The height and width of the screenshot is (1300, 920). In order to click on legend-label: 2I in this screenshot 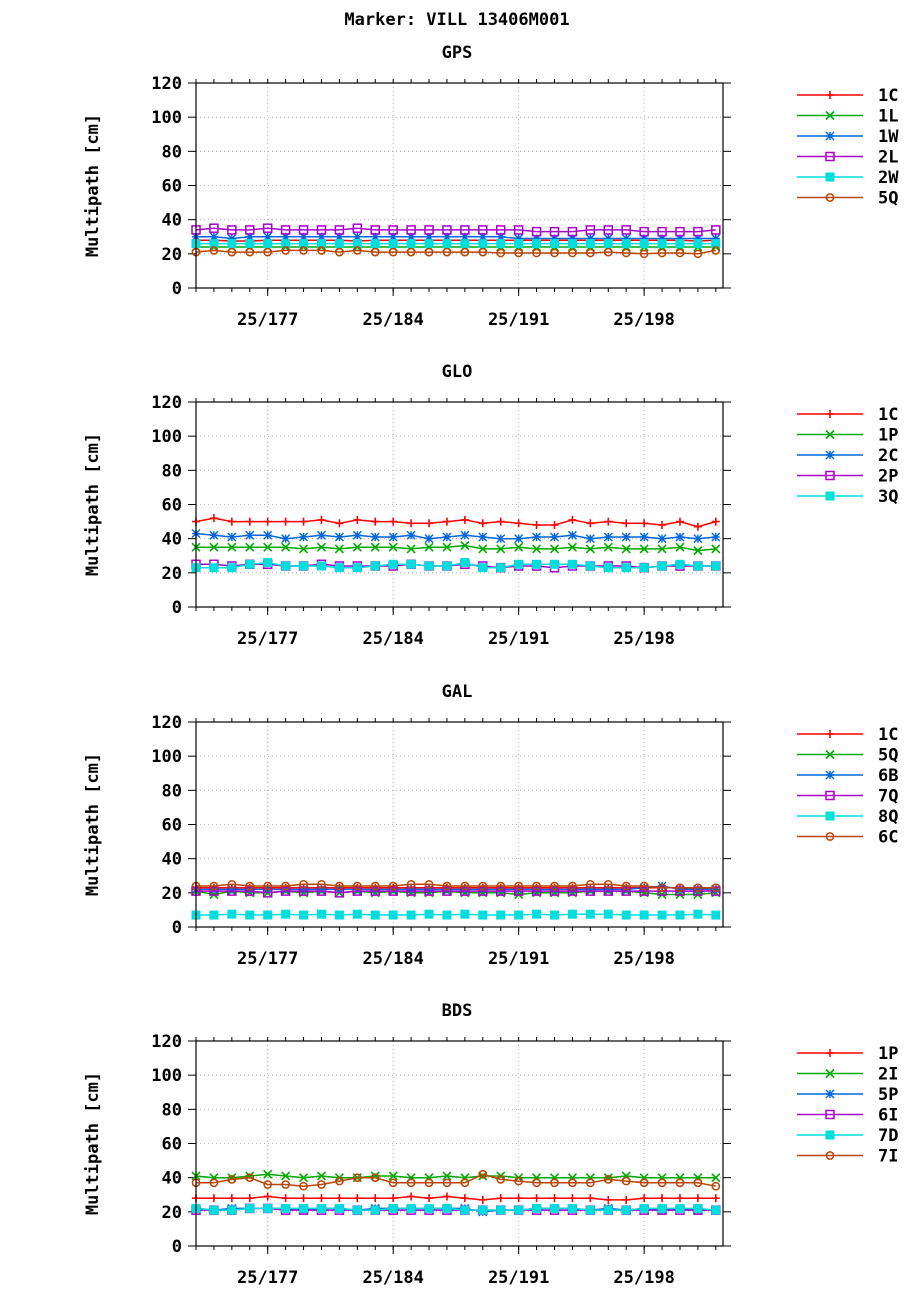, I will do `click(888, 1075)`.